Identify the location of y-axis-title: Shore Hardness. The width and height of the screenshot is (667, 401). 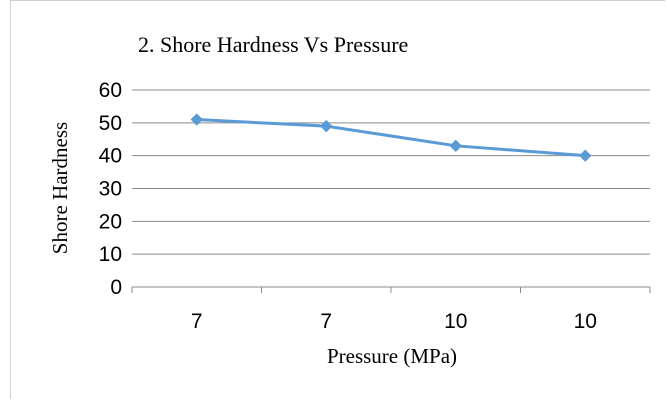
(60, 188).